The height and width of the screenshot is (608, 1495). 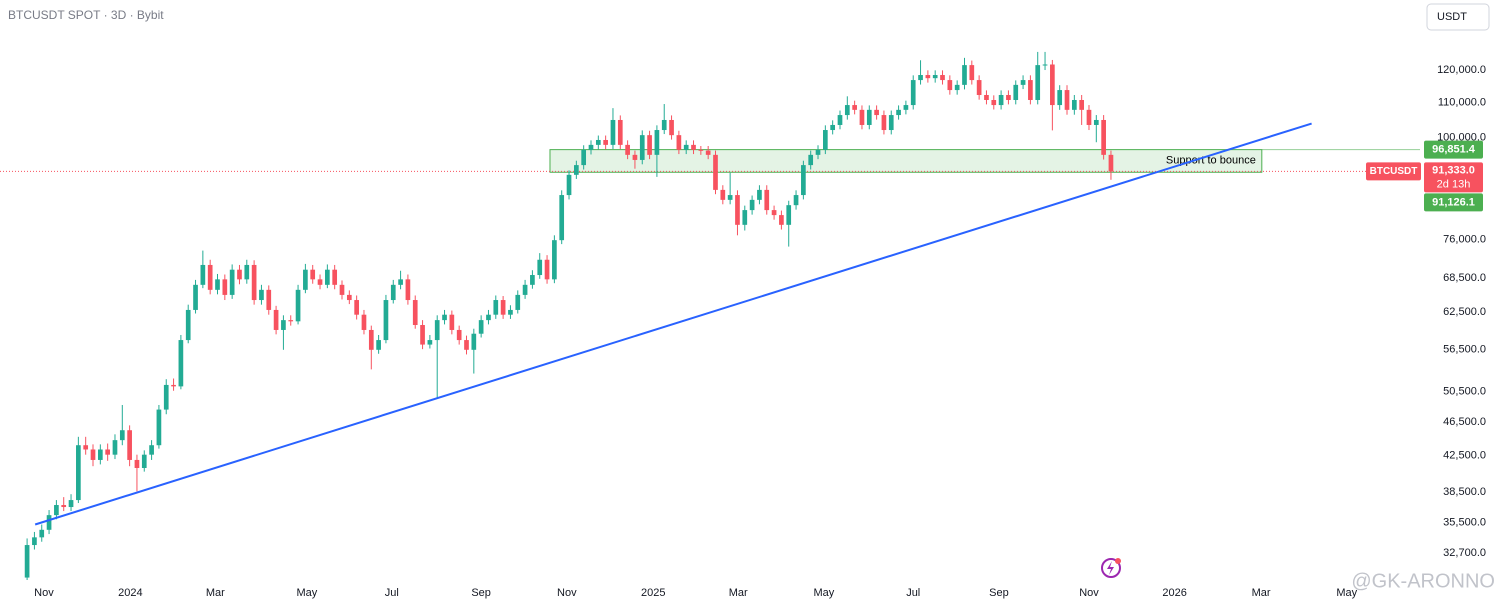 What do you see at coordinates (1111, 568) in the screenshot?
I see `bolt-icon` at bounding box center [1111, 568].